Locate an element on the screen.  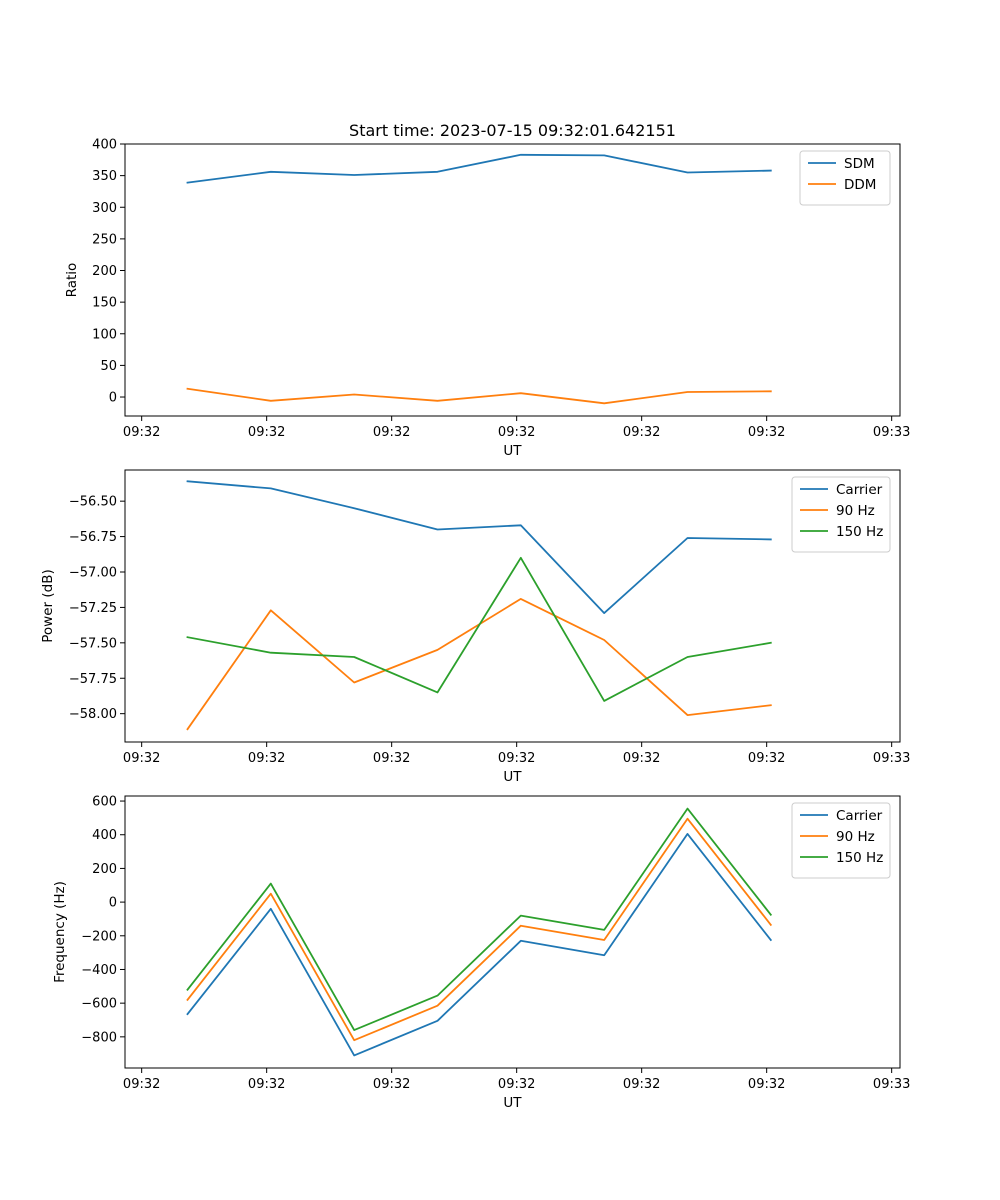
series-line-ddm is located at coordinates (479, 396).